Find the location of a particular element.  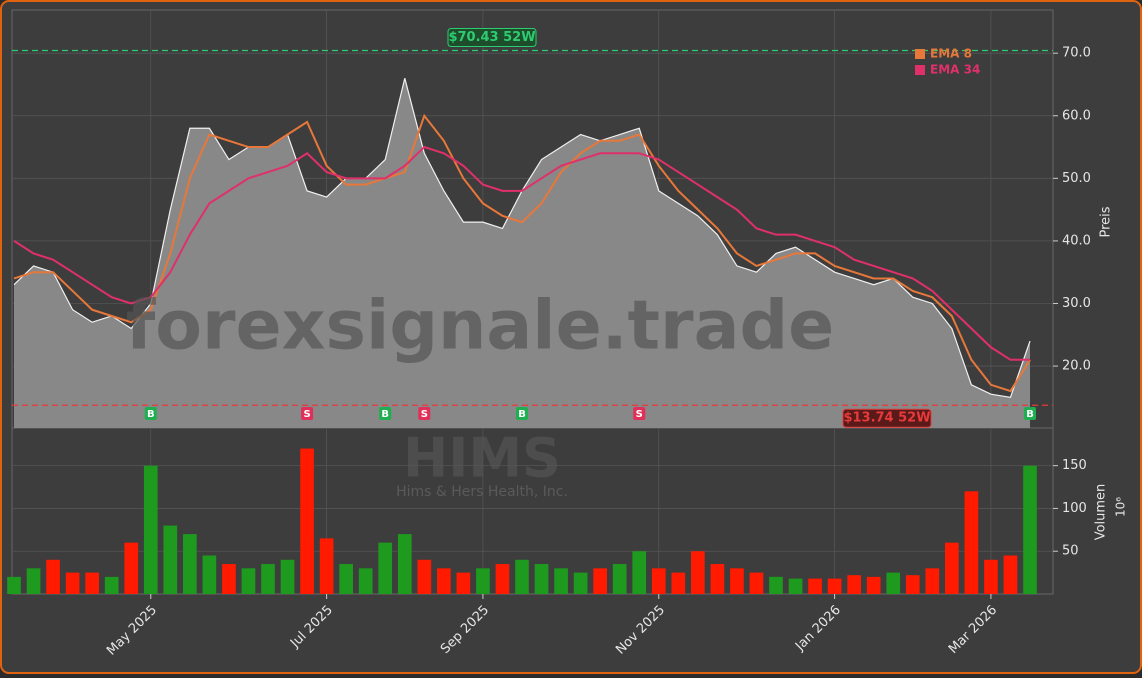

y-tick-label: 50 is located at coordinates (1070, 551).